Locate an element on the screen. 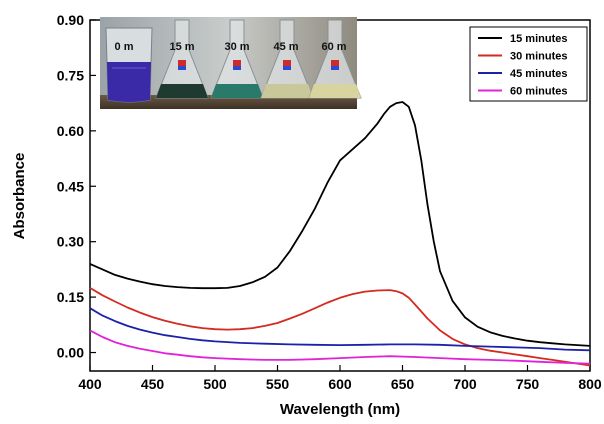 The height and width of the screenshot is (424, 604). x-tick-label: 450 is located at coordinates (153, 384).